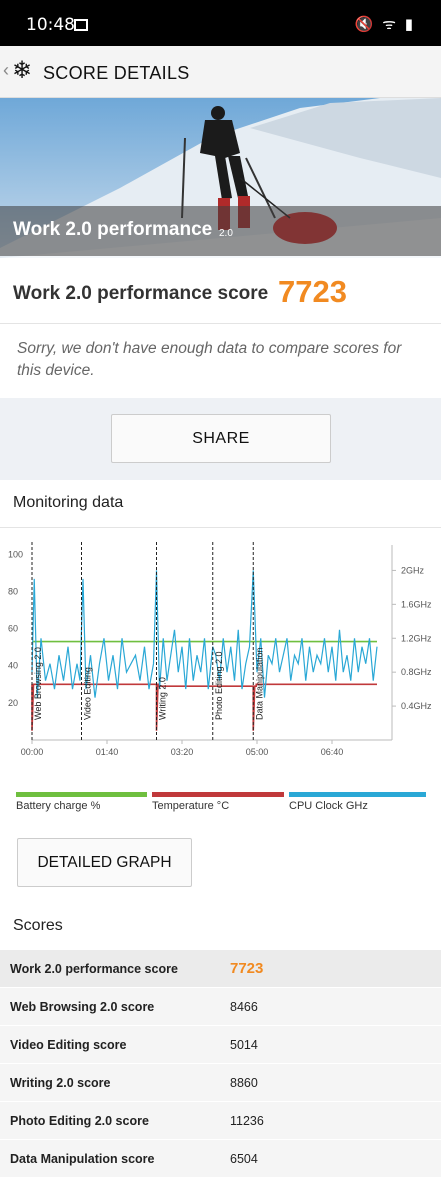 This screenshot has height=1200, width=441. I want to click on gallery-notification-icon, so click(81, 25).